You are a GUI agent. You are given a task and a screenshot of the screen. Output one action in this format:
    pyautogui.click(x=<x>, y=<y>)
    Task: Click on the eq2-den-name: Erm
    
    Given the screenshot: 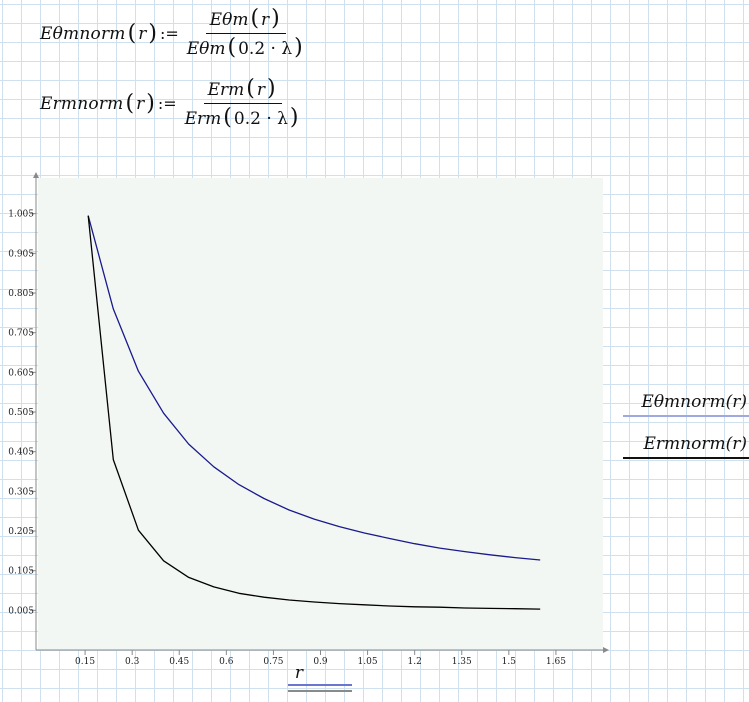 What is the action you would take?
    pyautogui.click(x=203, y=119)
    